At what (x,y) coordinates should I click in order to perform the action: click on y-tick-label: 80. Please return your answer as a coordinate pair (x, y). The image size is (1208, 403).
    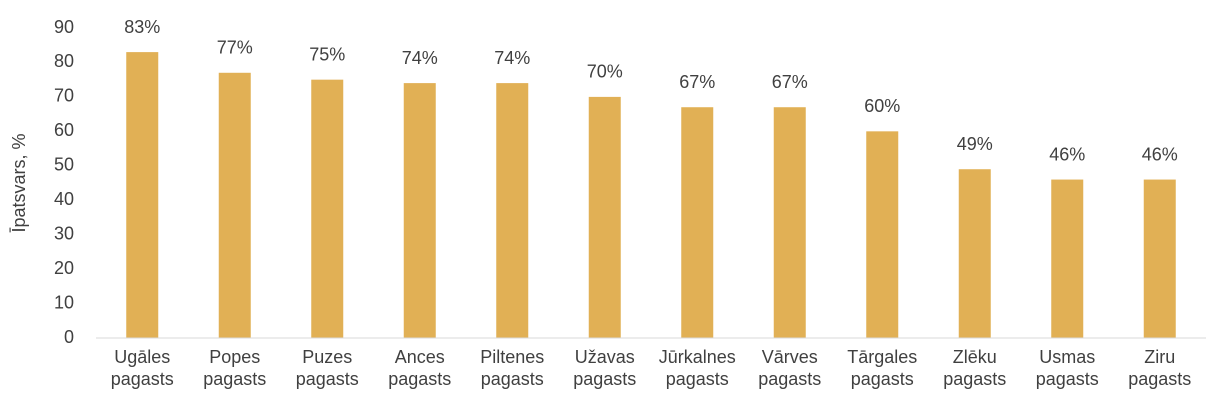
    Looking at the image, I should click on (64, 61).